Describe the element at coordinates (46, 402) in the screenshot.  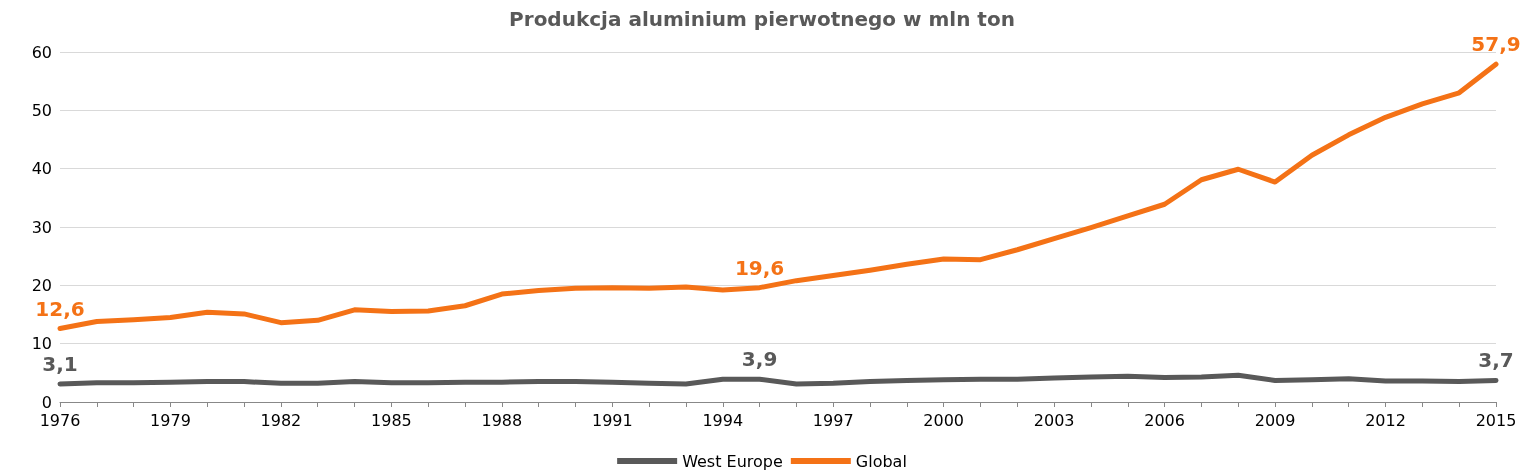
I see `y-tick-label: 0` at that location.